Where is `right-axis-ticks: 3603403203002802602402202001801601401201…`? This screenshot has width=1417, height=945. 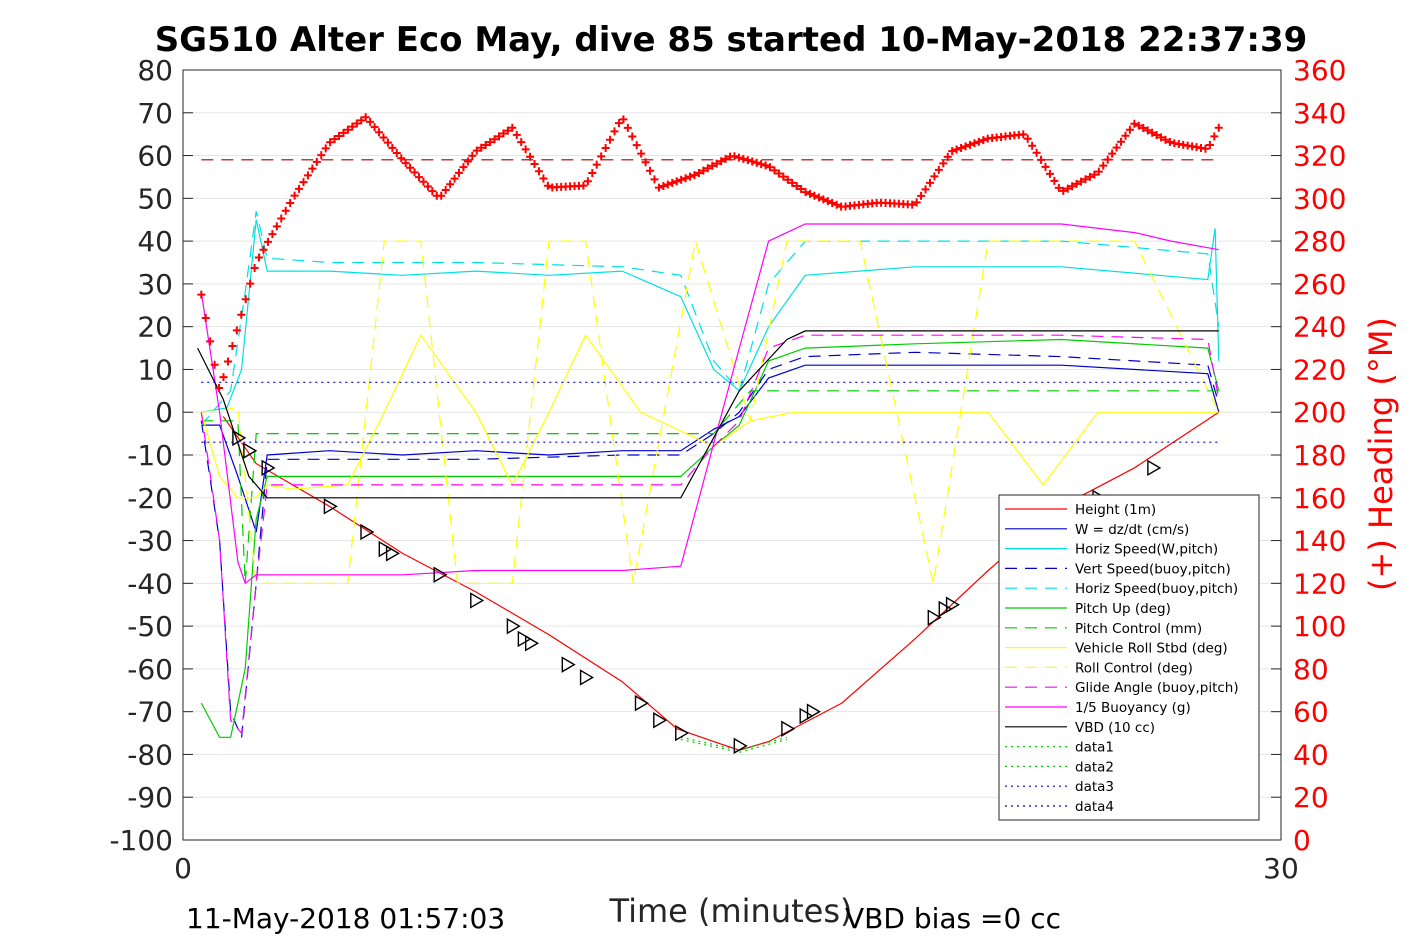
right-axis-ticks: 3603403203002802602402202001801601401201… is located at coordinates (1308, 455).